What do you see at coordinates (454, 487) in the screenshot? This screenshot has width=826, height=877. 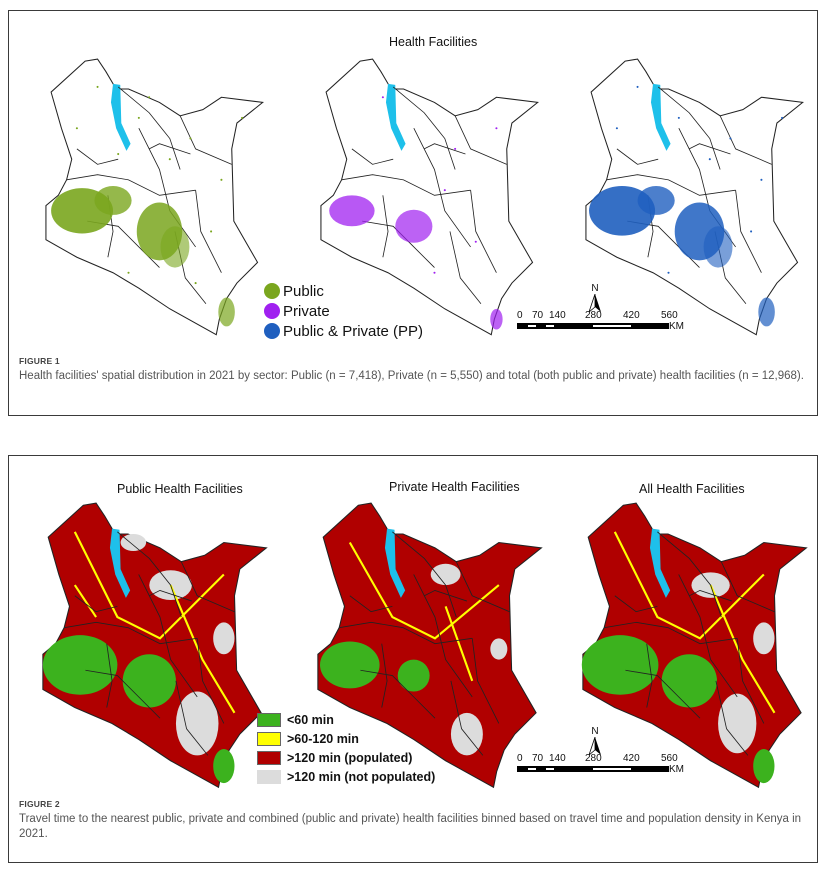 I see `panel-title-private: Private Health Facilities` at bounding box center [454, 487].